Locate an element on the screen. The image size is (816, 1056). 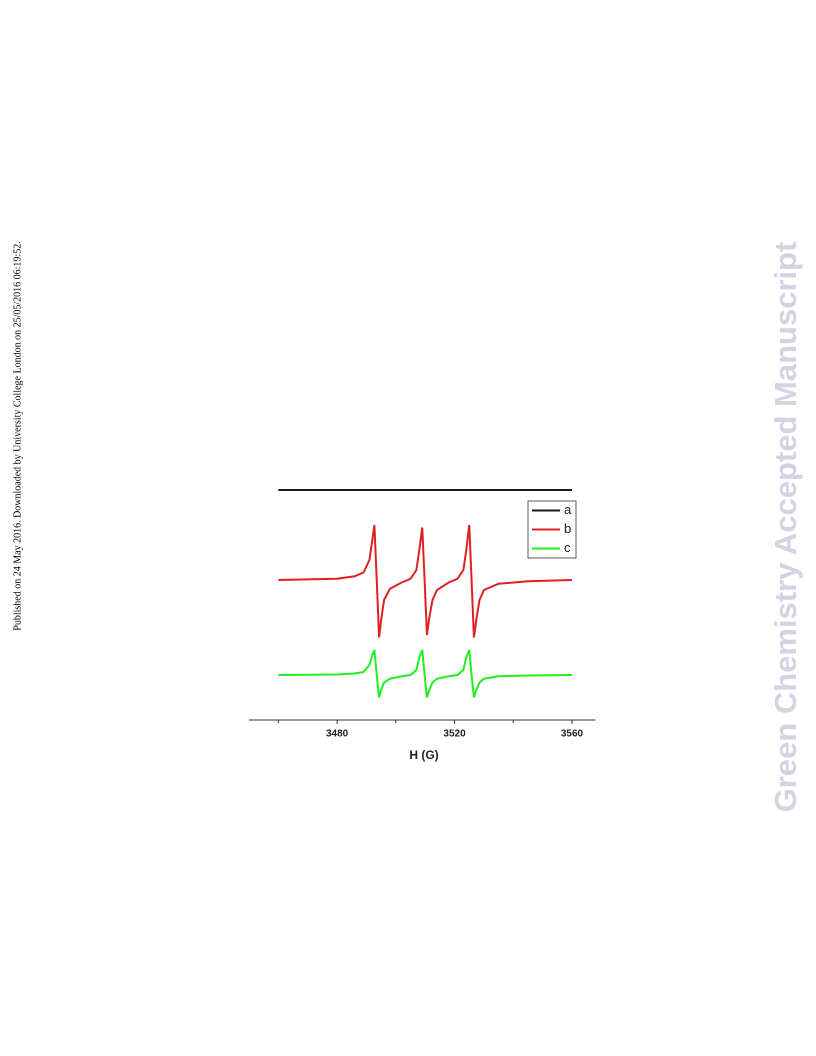
legend-label: c is located at coordinates (567, 547).